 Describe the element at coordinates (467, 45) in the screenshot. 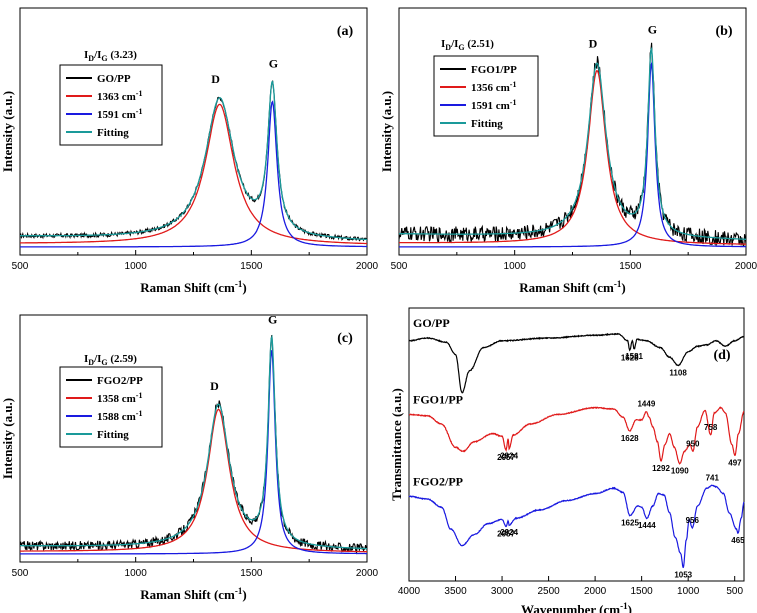

I see `intensity-ratio-label: ID/IG (2.51)` at that location.